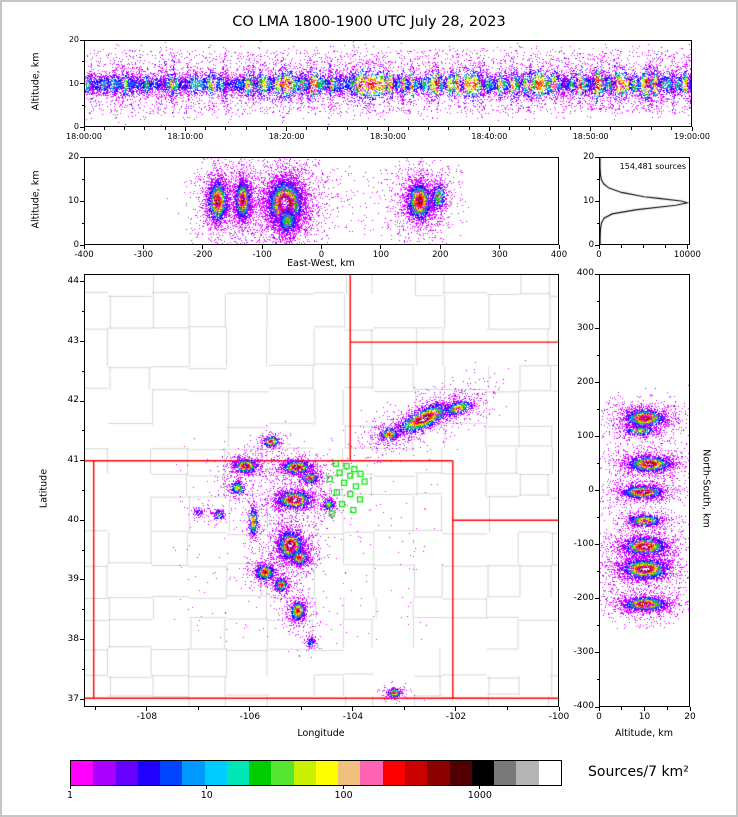  Describe the element at coordinates (250, 717) in the screenshot. I see `tick-label: -106` at that location.